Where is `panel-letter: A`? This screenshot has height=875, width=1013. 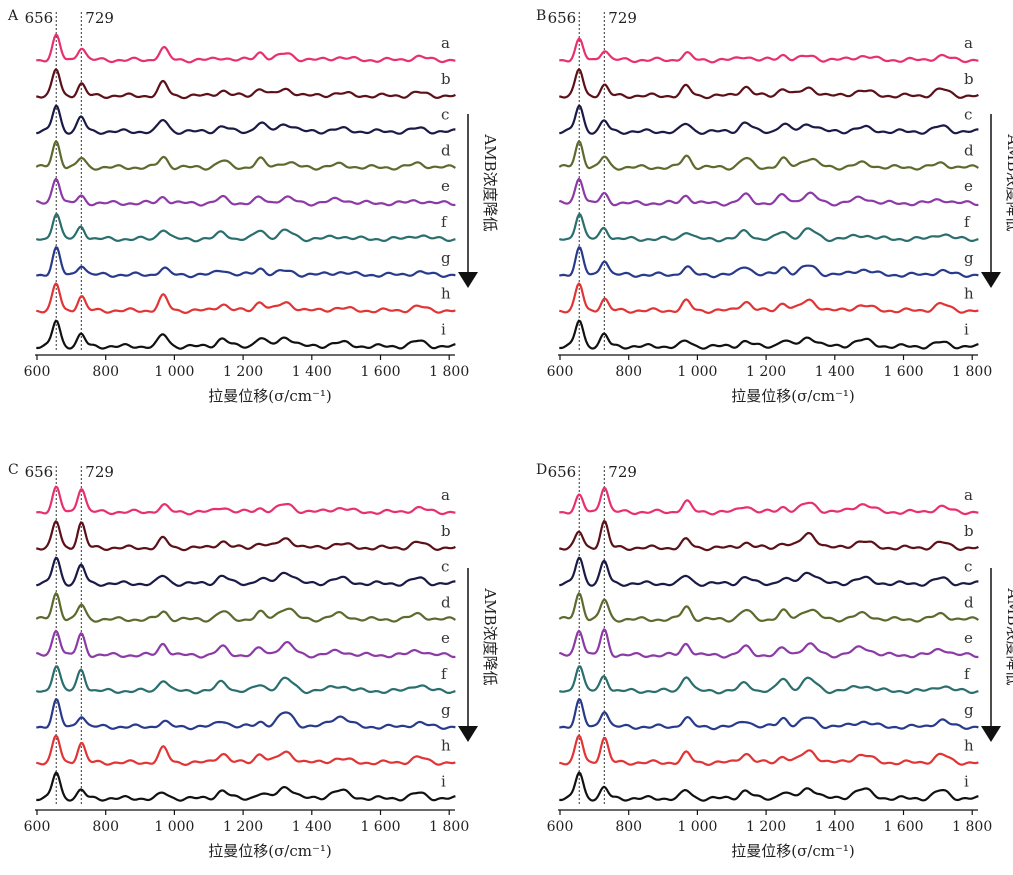 panel-letter: A is located at coordinates (13, 16).